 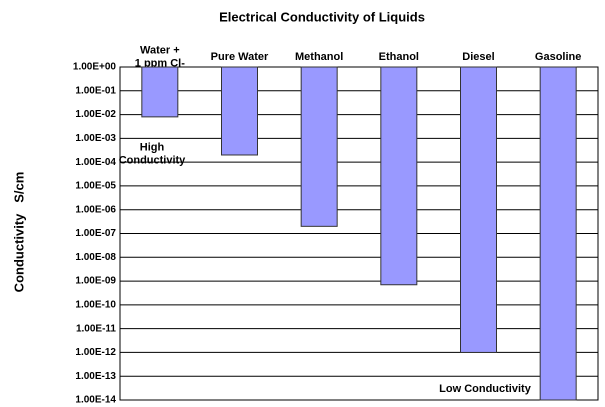 What do you see at coordinates (95, 304) in the screenshot?
I see `y-tick-label: 1.00E-10` at bounding box center [95, 304].